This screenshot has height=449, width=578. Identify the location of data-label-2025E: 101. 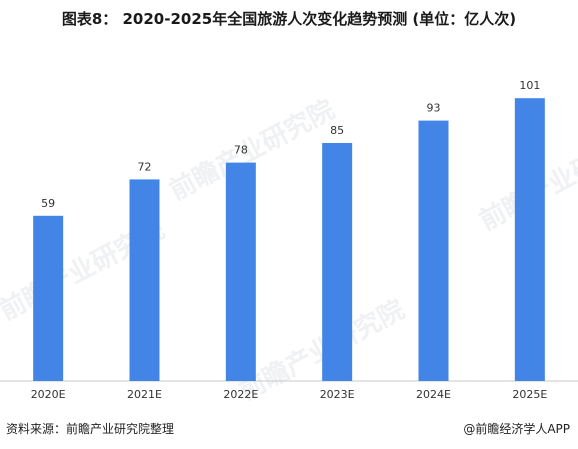
(529, 85).